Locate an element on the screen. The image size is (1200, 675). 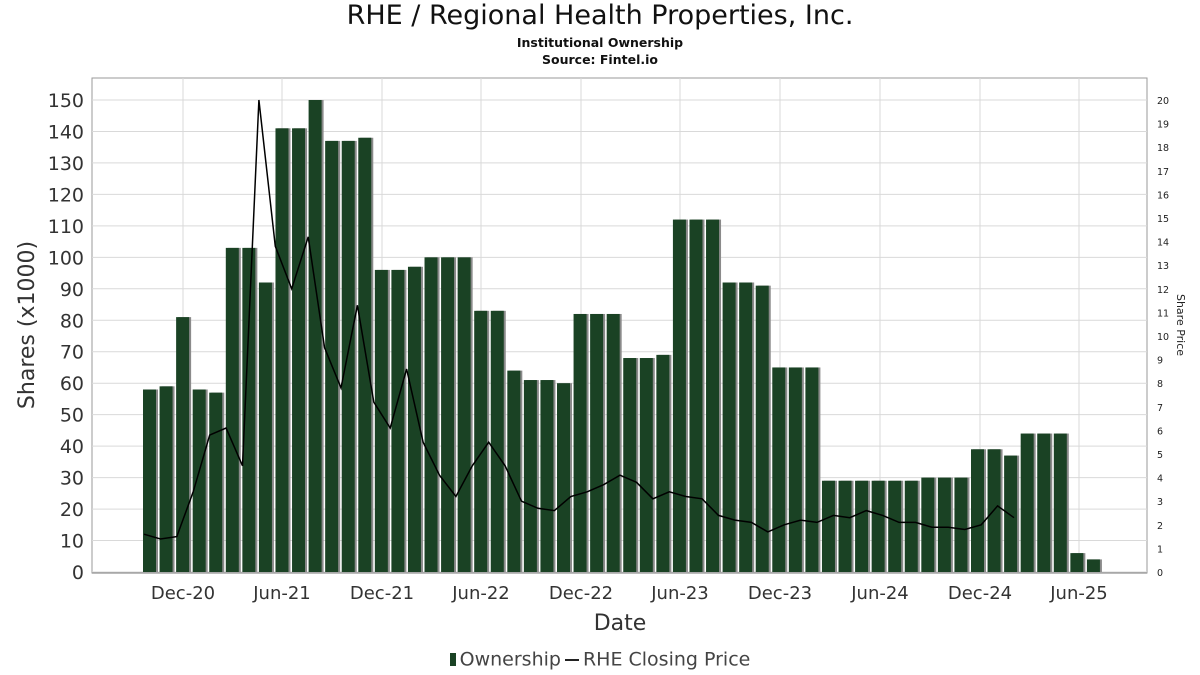
y2-tick-label: 2 is located at coordinates (1160, 526).